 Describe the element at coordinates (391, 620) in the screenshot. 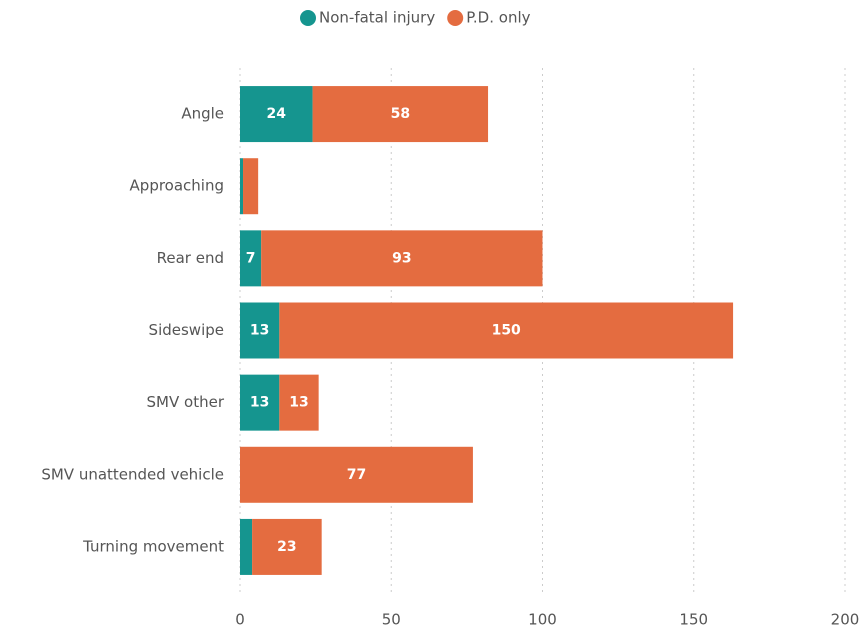

I see `x-tick-label: 50` at that location.